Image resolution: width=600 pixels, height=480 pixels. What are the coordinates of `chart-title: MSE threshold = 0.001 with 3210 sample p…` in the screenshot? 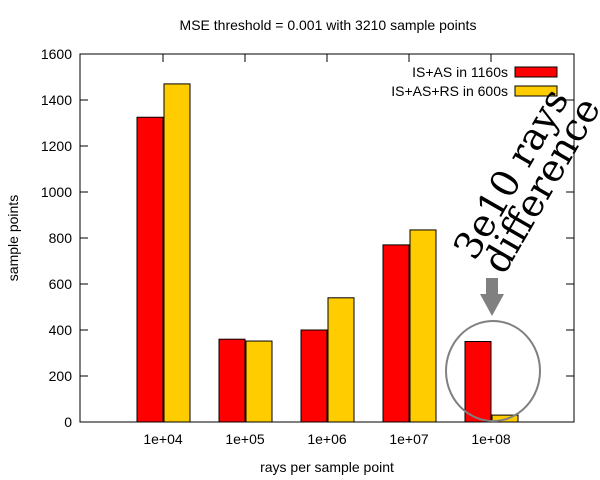 It's located at (328, 25).